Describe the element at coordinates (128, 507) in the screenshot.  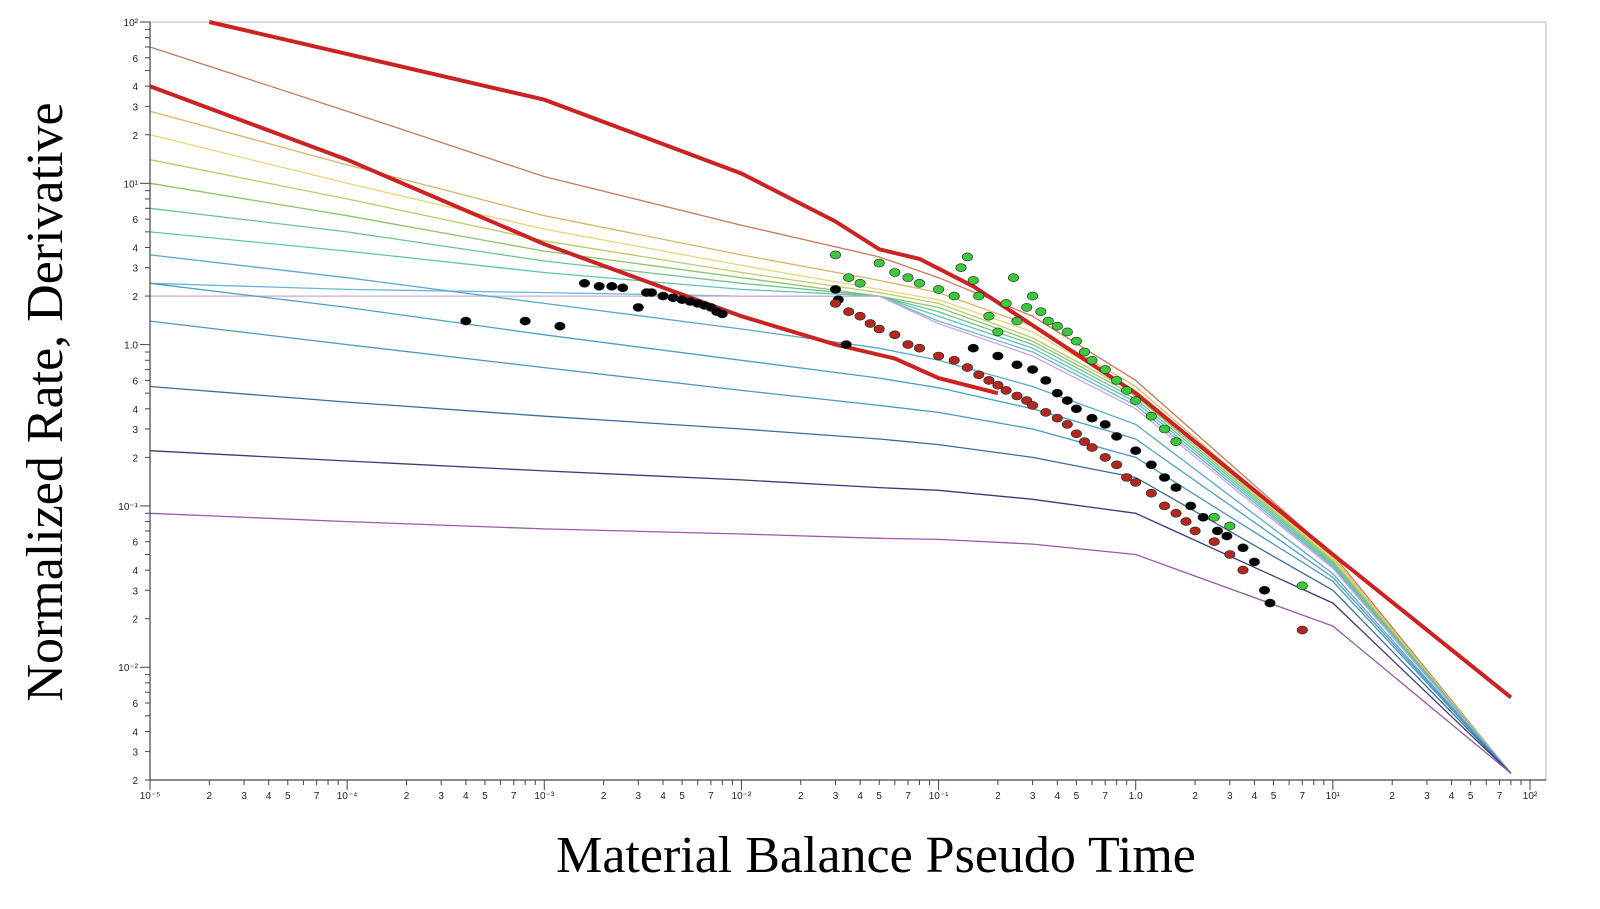
I see `y-tick-label: 10⁻¹` at that location.